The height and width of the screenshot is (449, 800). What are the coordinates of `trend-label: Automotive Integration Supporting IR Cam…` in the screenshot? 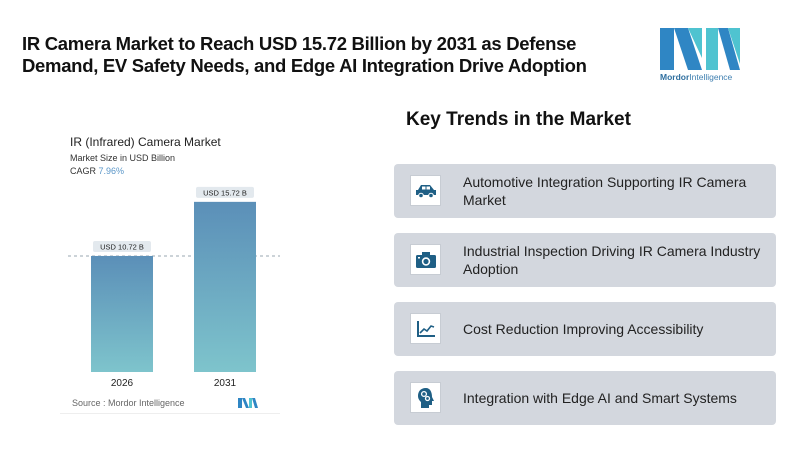 It's located at (605, 191).